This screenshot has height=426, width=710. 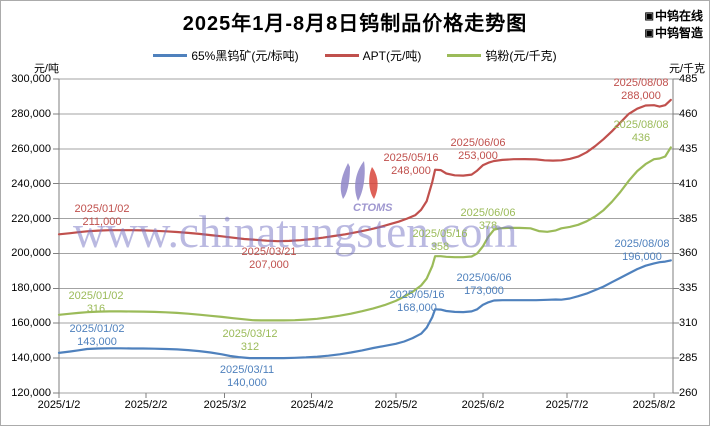 What do you see at coordinates (487, 220) in the screenshot?
I see `data-label: 2025/06/06 378` at bounding box center [487, 220].